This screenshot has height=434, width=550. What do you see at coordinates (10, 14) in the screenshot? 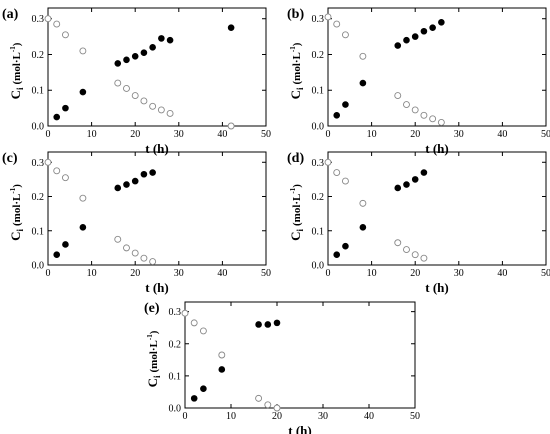
I see `panel-tag: (a)` at bounding box center [10, 14].